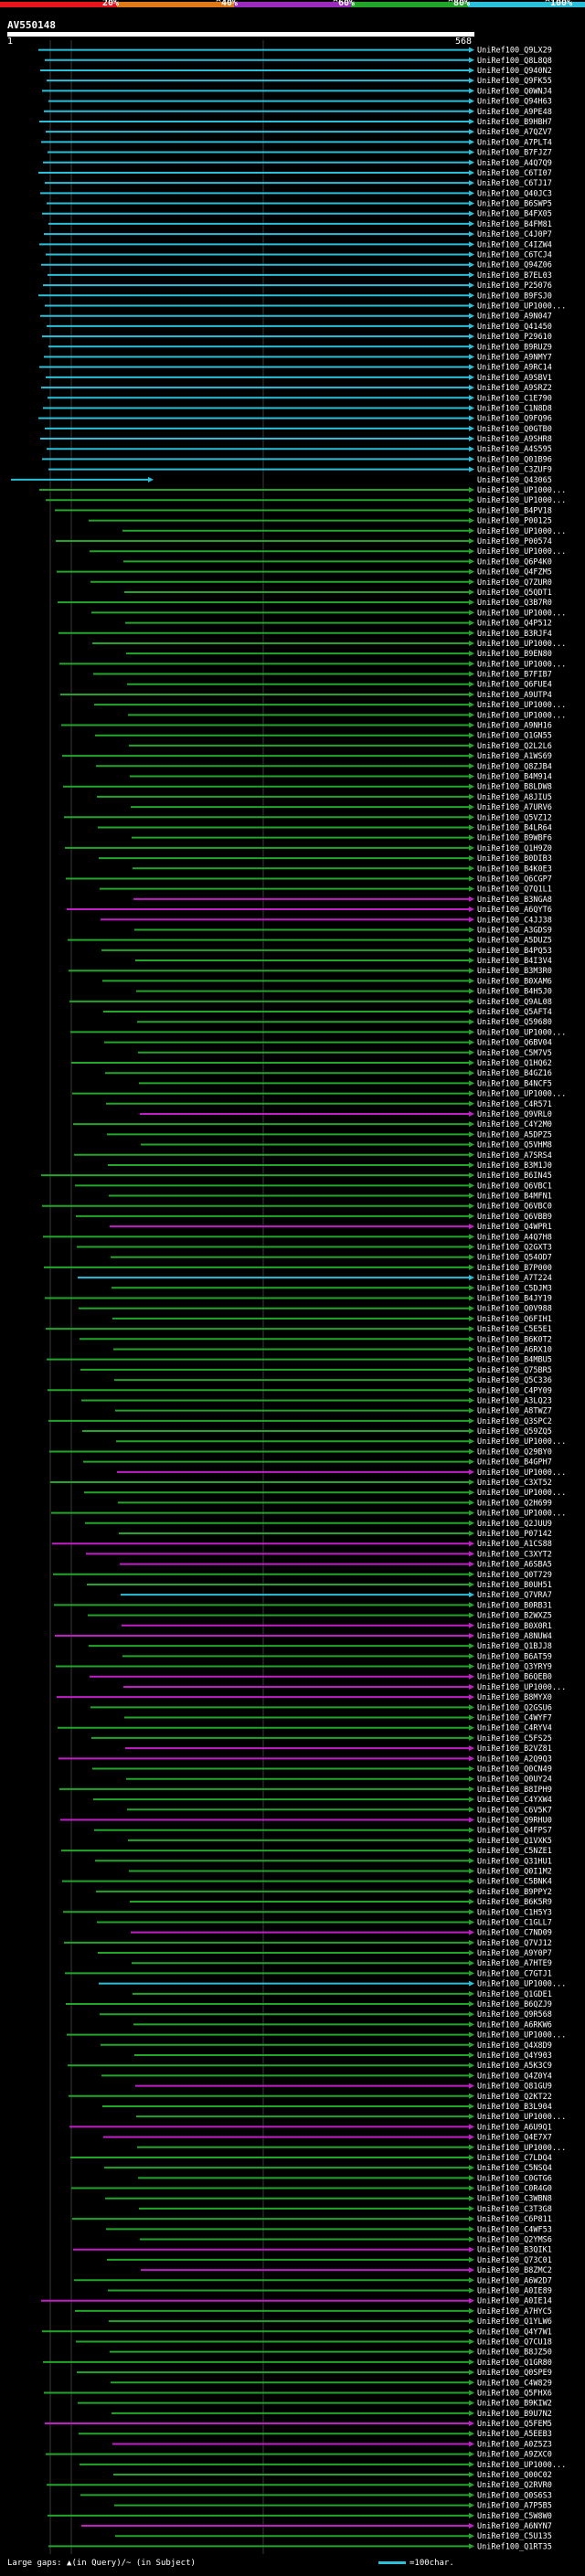 This screenshot has height=2576, width=585. I want to click on hit-row: UniRef100_Q41450, so click(299, 327).